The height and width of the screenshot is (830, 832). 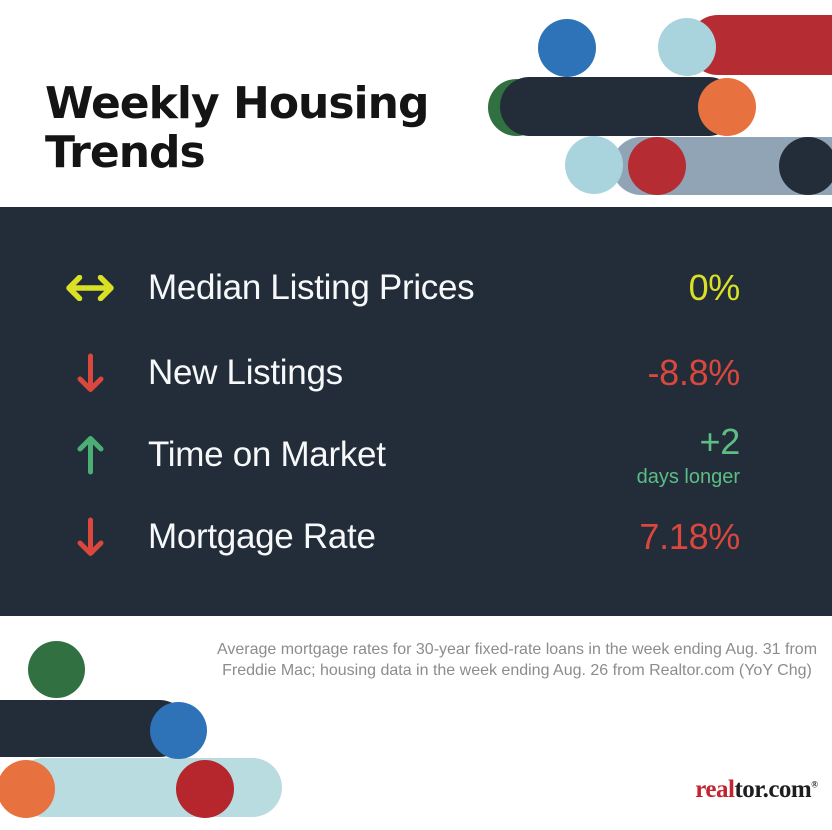 I want to click on metric-value: 7.18%, so click(x=689, y=536).